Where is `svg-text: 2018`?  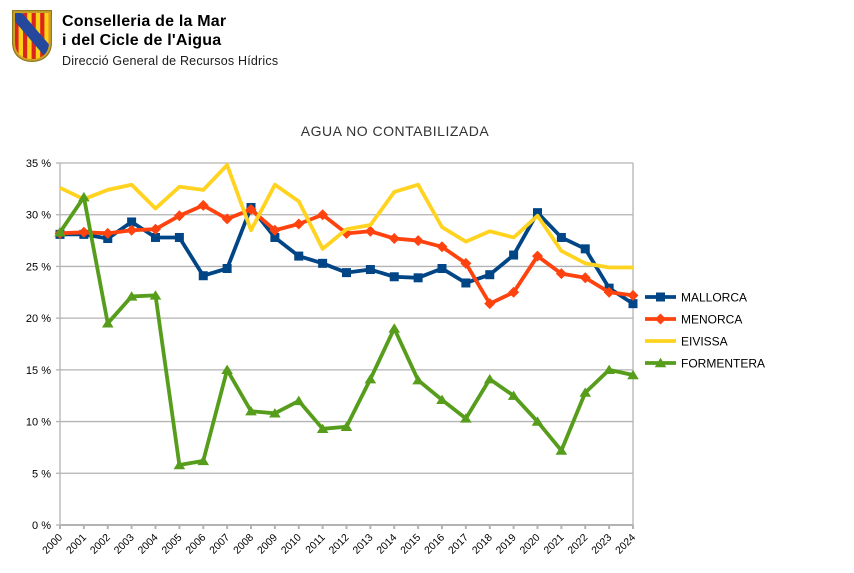
svg-text: 2018 is located at coordinates (482, 544).